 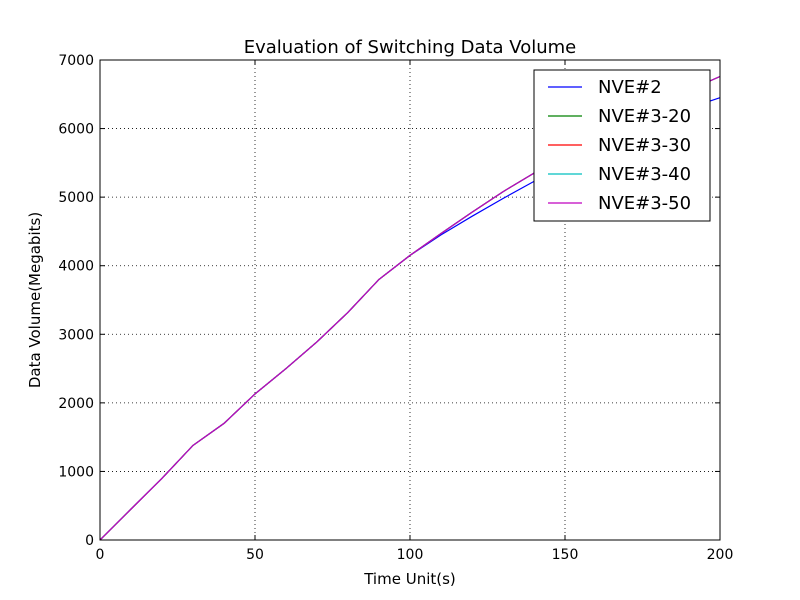 I want to click on y-tick-label: 2000, so click(x=76, y=404).